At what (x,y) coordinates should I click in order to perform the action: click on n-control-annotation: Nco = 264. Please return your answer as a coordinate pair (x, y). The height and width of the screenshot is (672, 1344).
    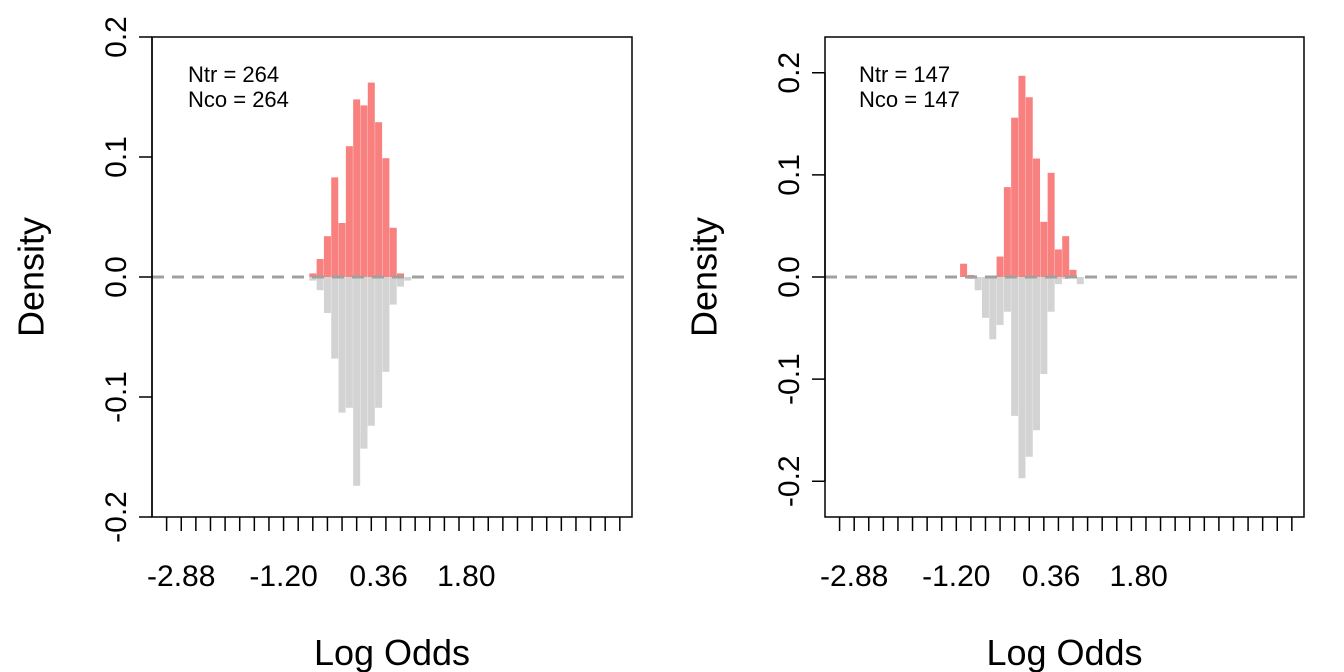
    Looking at the image, I should click on (238, 99).